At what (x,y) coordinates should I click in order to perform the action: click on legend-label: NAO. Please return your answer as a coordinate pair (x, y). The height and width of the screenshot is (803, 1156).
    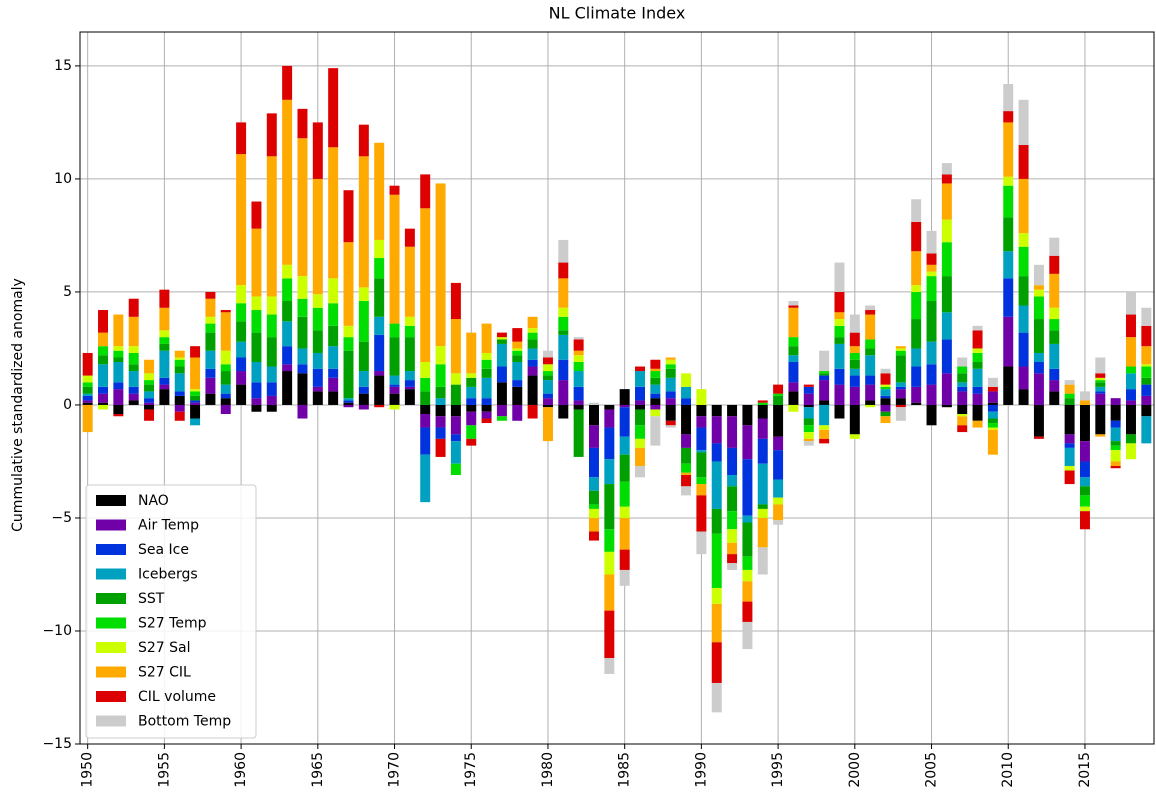
    Looking at the image, I should click on (153, 501).